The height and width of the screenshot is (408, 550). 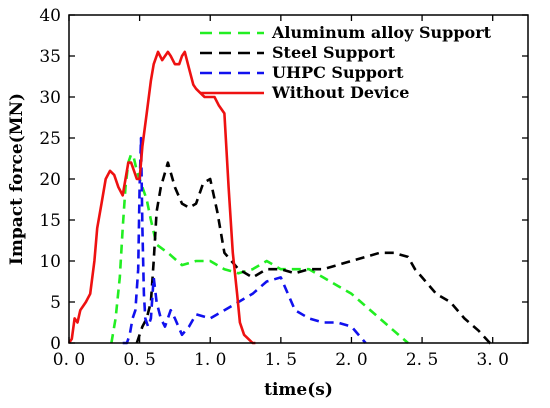 What do you see at coordinates (50, 221) in the screenshot?
I see `y-tick-label: 15` at bounding box center [50, 221].